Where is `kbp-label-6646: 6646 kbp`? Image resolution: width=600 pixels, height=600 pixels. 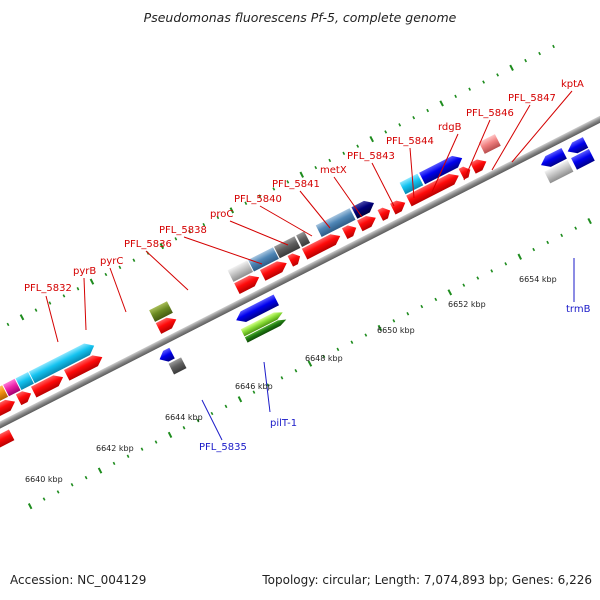 kbp-label-6646: 6646 kbp is located at coordinates (254, 386).